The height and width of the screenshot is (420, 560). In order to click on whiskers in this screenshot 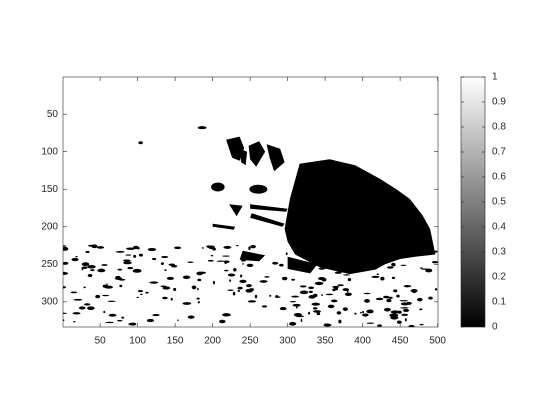, I will do `click(250, 217)`.